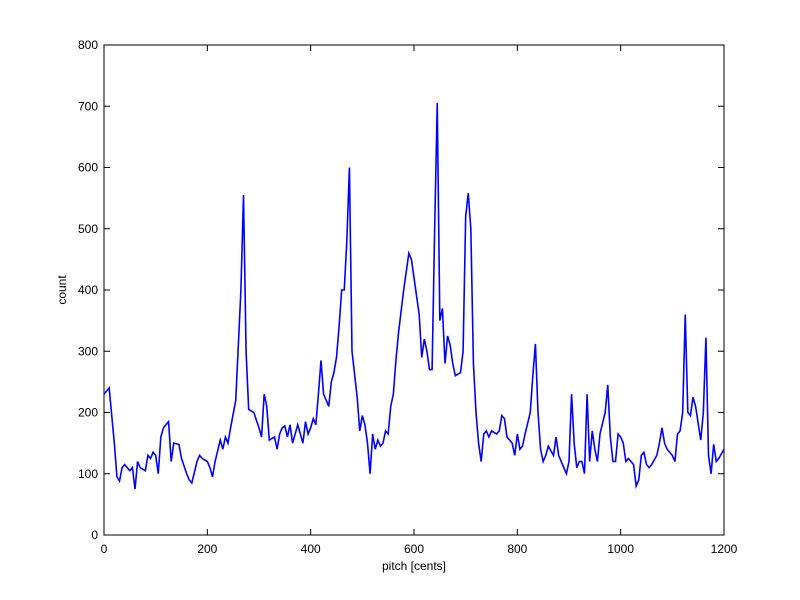  I want to click on y-tick-label: 700, so click(88, 106).